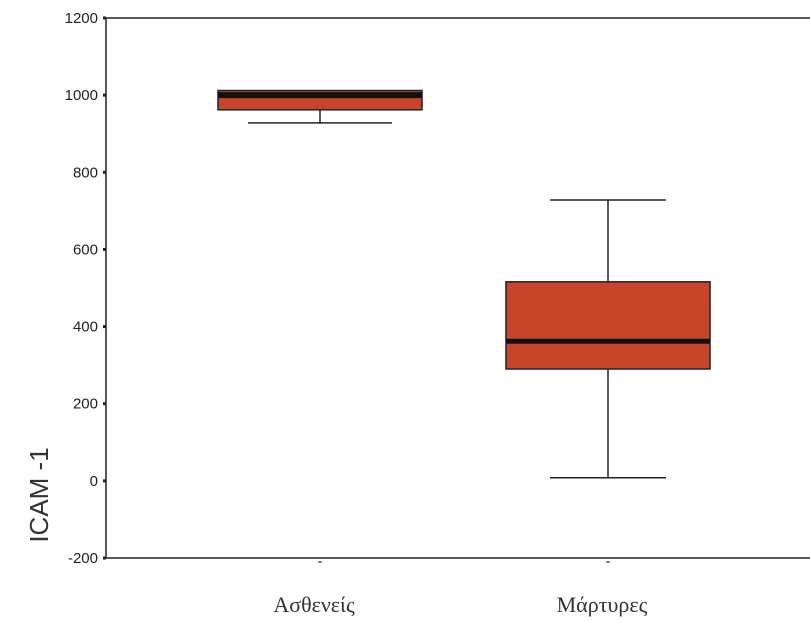 This screenshot has width=810, height=620. What do you see at coordinates (85, 327) in the screenshot?
I see `y-tick-label: 400` at bounding box center [85, 327].